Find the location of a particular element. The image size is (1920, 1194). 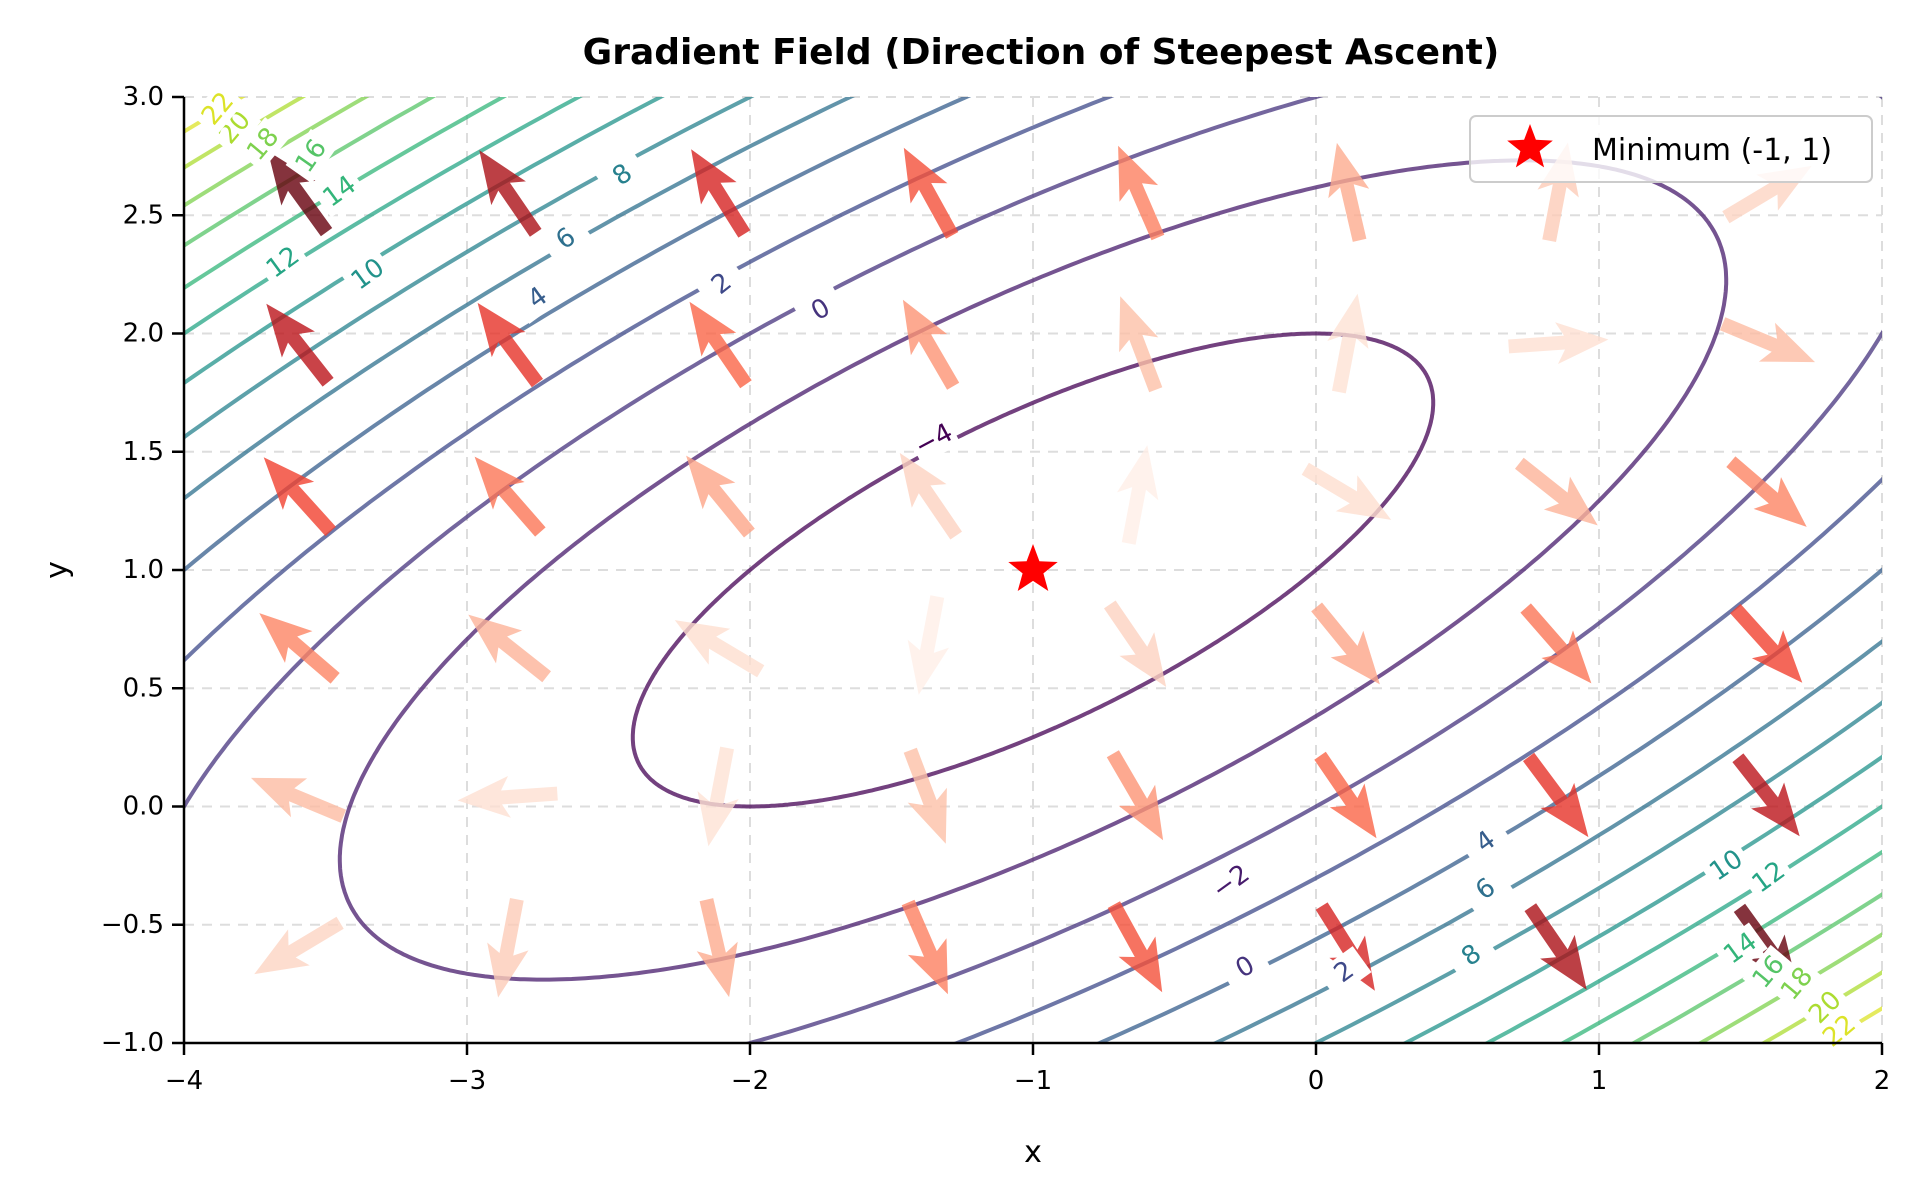

y-tick-label: −0.5 is located at coordinates (132, 925).